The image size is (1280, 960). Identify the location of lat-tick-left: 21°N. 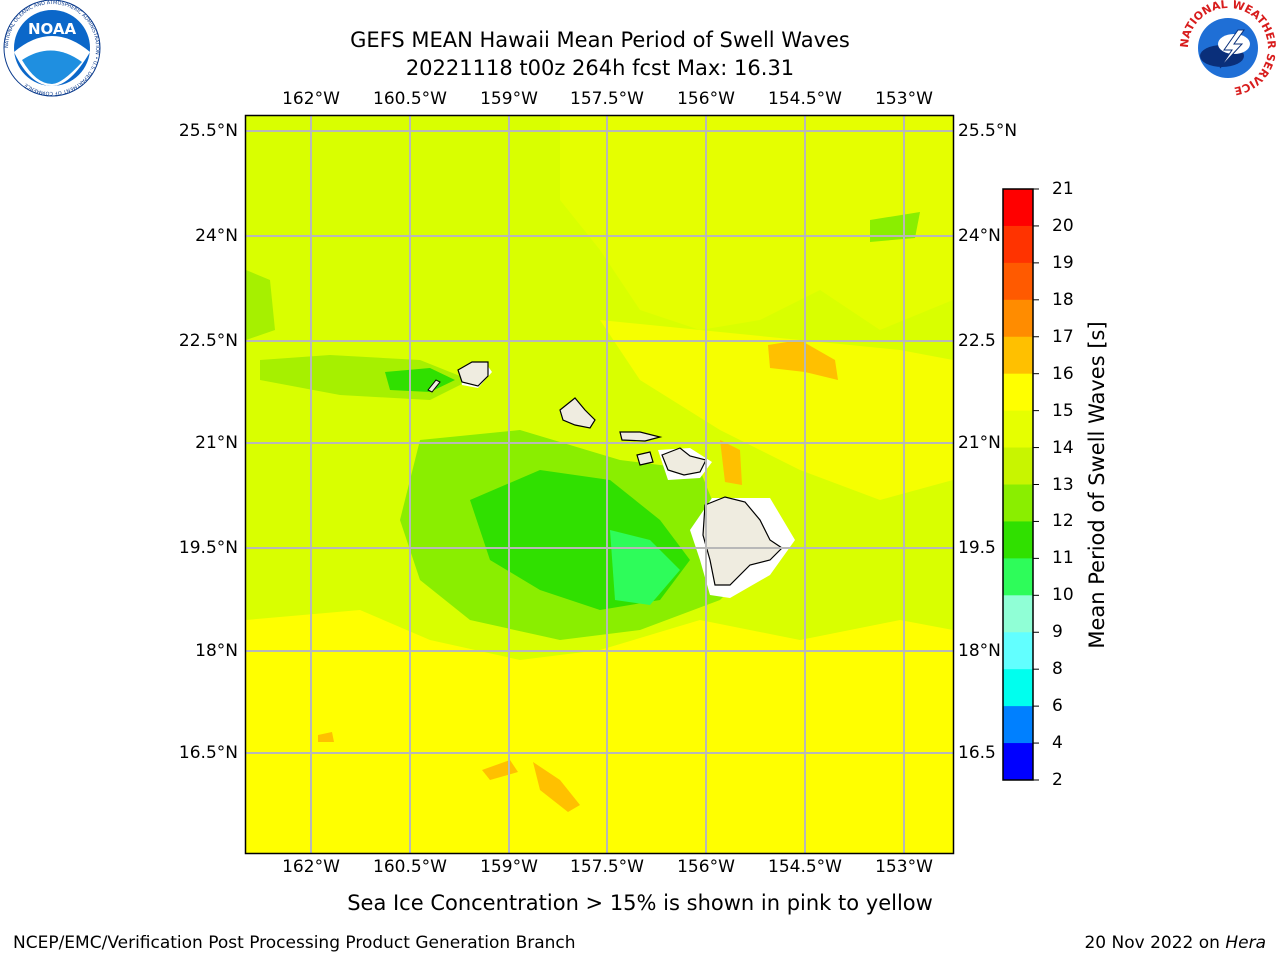
(216, 443).